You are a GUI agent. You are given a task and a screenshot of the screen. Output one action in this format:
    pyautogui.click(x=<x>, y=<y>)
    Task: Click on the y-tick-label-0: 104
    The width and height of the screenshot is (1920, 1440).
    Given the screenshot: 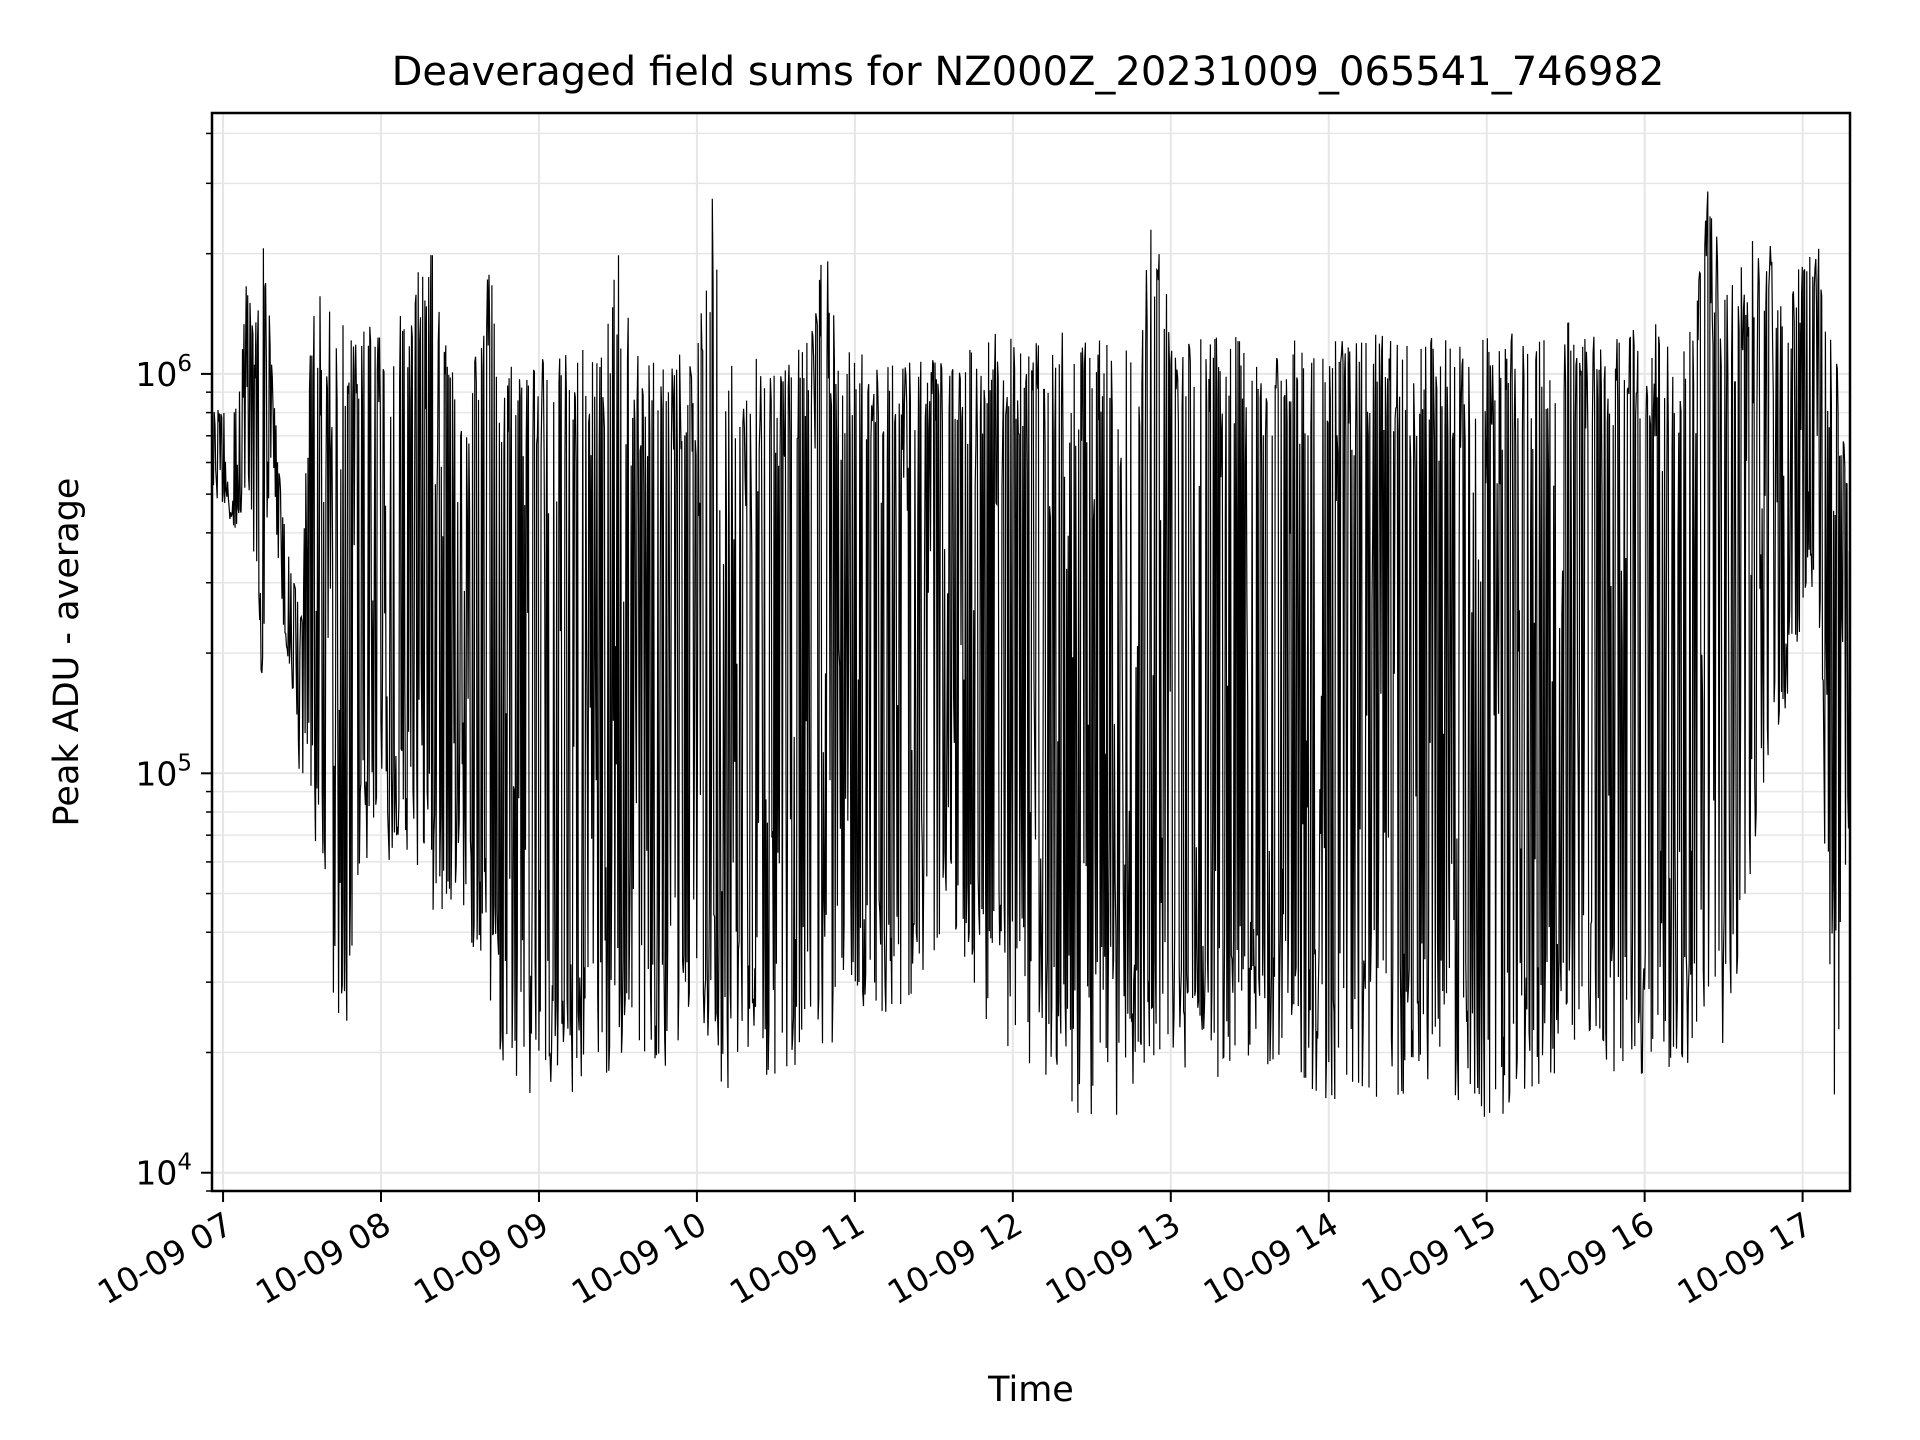 What is the action you would take?
    pyautogui.click(x=163, y=1171)
    